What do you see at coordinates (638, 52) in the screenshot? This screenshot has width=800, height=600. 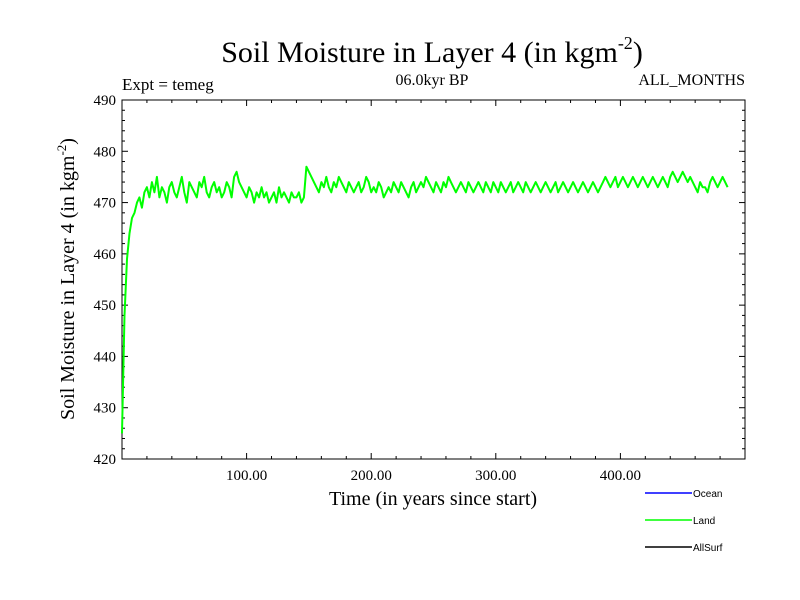 I see `chart-title-close: )` at bounding box center [638, 52].